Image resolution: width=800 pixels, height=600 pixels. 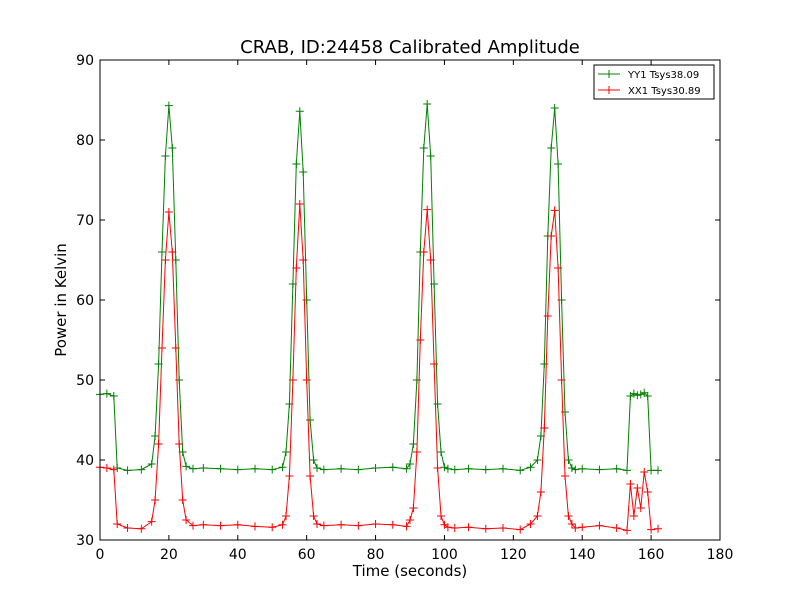 What do you see at coordinates (654, 82) in the screenshot?
I see `legend-box` at bounding box center [654, 82].